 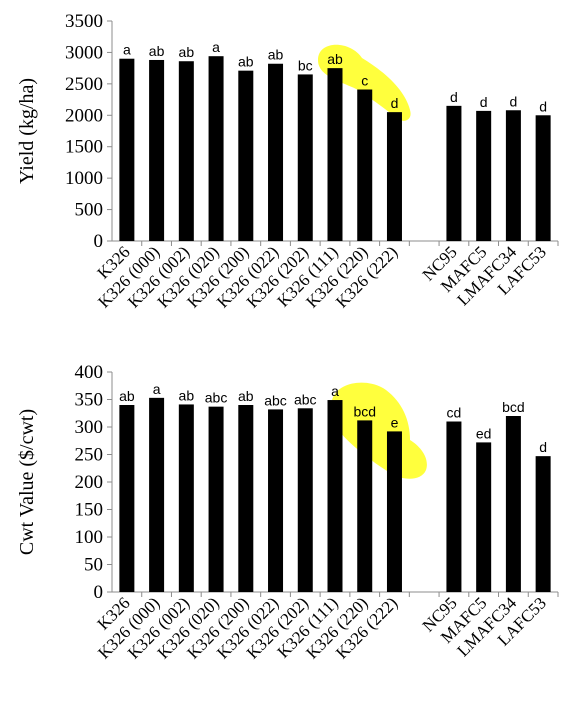 What do you see at coordinates (89, 537) in the screenshot?
I see `y-tick-label: 100` at bounding box center [89, 537].